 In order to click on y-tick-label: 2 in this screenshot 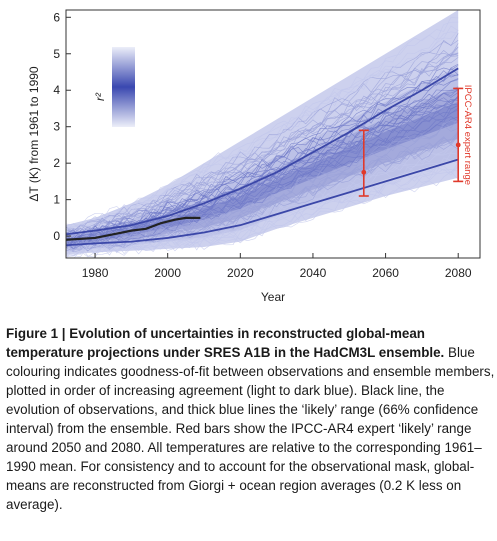, I will do `click(56, 163)`.